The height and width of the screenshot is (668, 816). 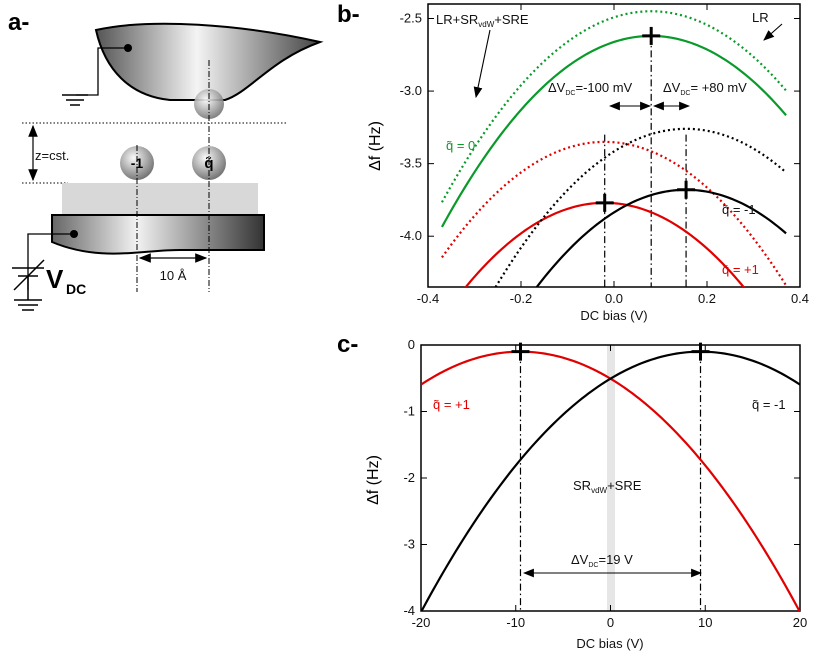 What do you see at coordinates (50, 261) in the screenshot?
I see `bias-wire` at bounding box center [50, 261].